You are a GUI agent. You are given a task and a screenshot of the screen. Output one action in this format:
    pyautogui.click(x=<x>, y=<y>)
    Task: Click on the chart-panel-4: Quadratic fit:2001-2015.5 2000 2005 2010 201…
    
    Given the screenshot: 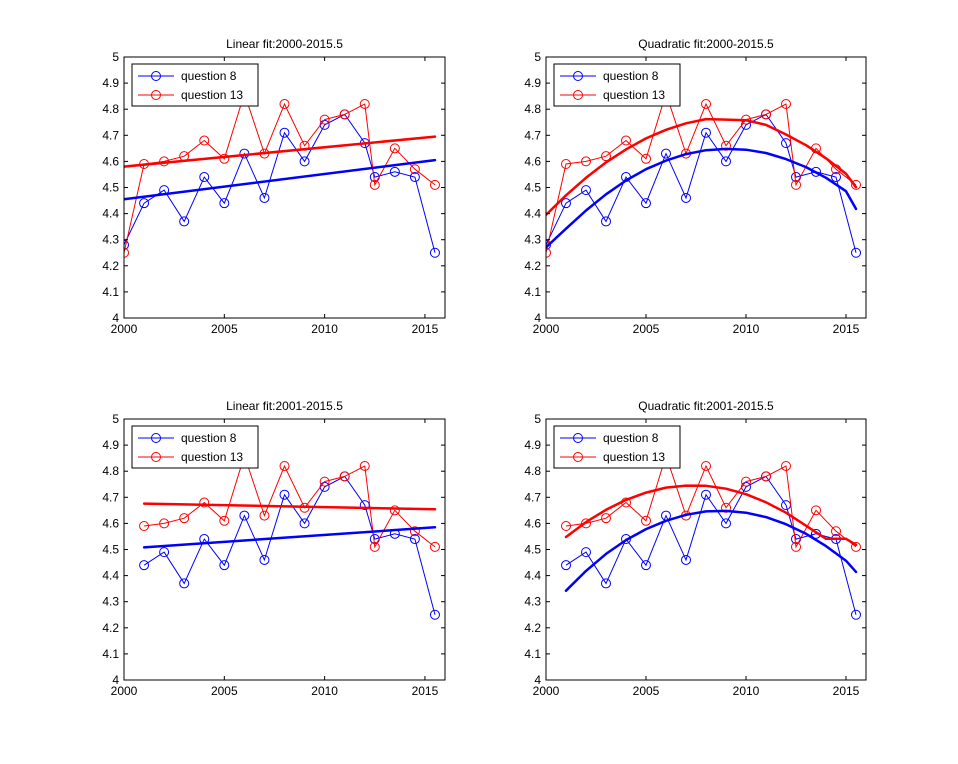 What is the action you would take?
    pyautogui.click(x=695, y=548)
    